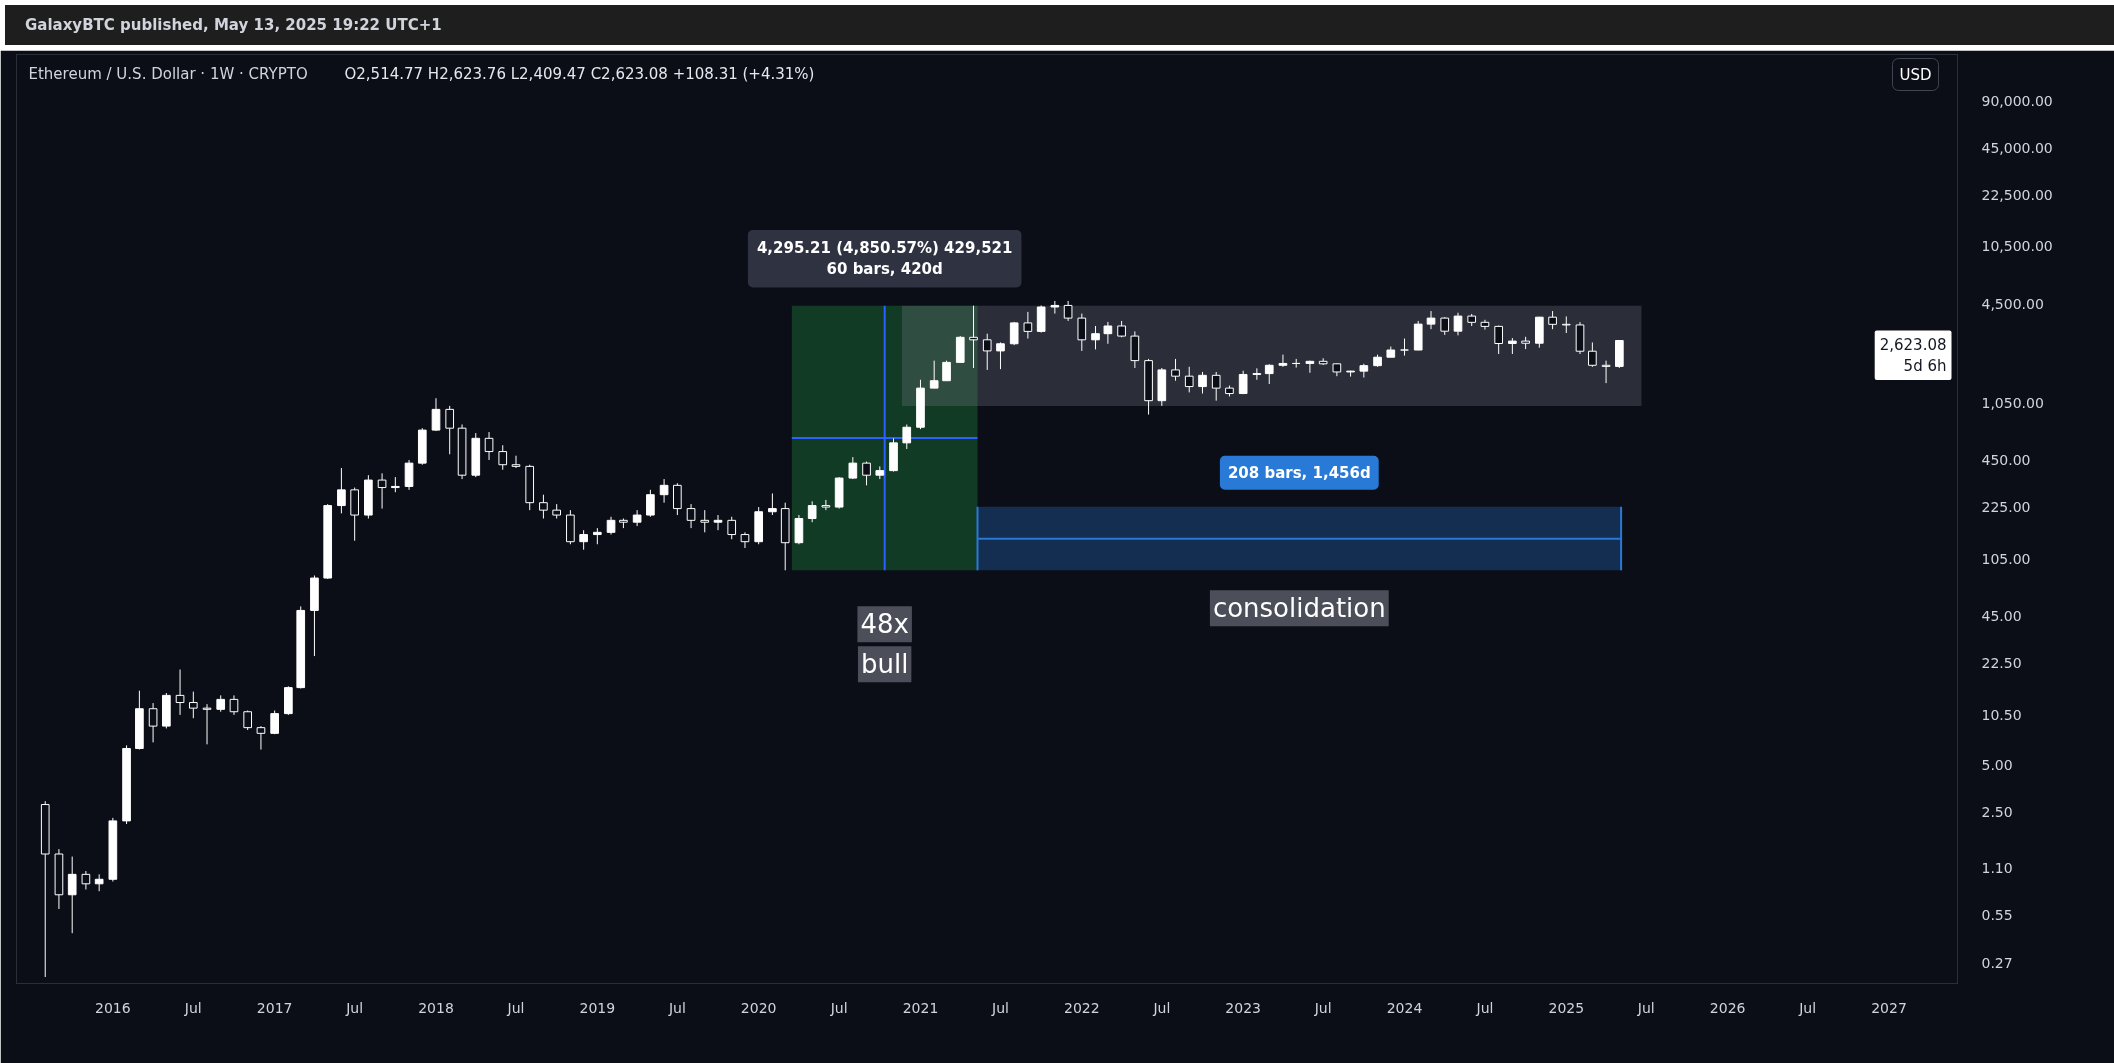  What do you see at coordinates (2017, 194) in the screenshot?
I see `y-tick-label: 22,500.00` at bounding box center [2017, 194].